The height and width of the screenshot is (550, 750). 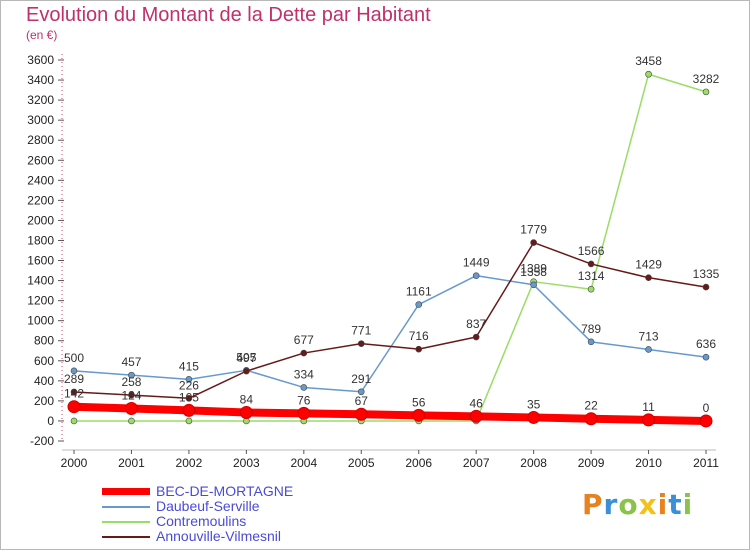 What do you see at coordinates (247, 400) in the screenshot?
I see `data-label: 84` at bounding box center [247, 400].